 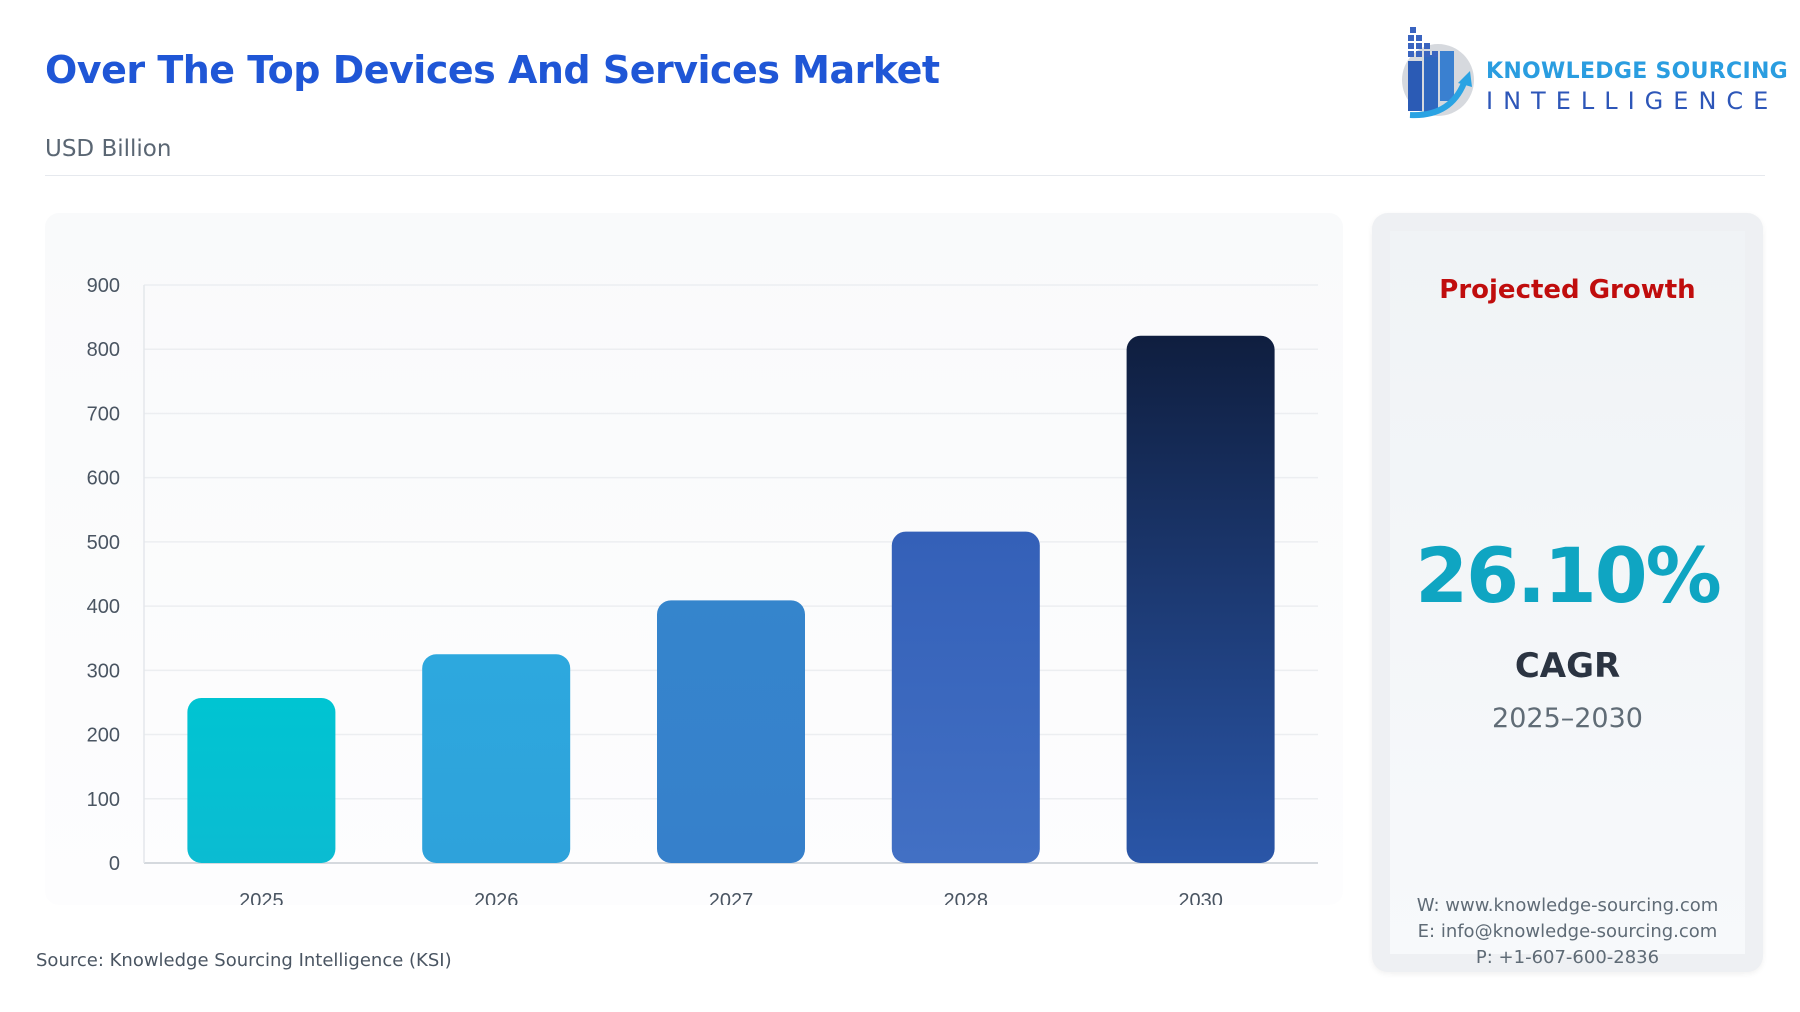 I want to click on y-tick-label: 400, so click(x=103, y=607).